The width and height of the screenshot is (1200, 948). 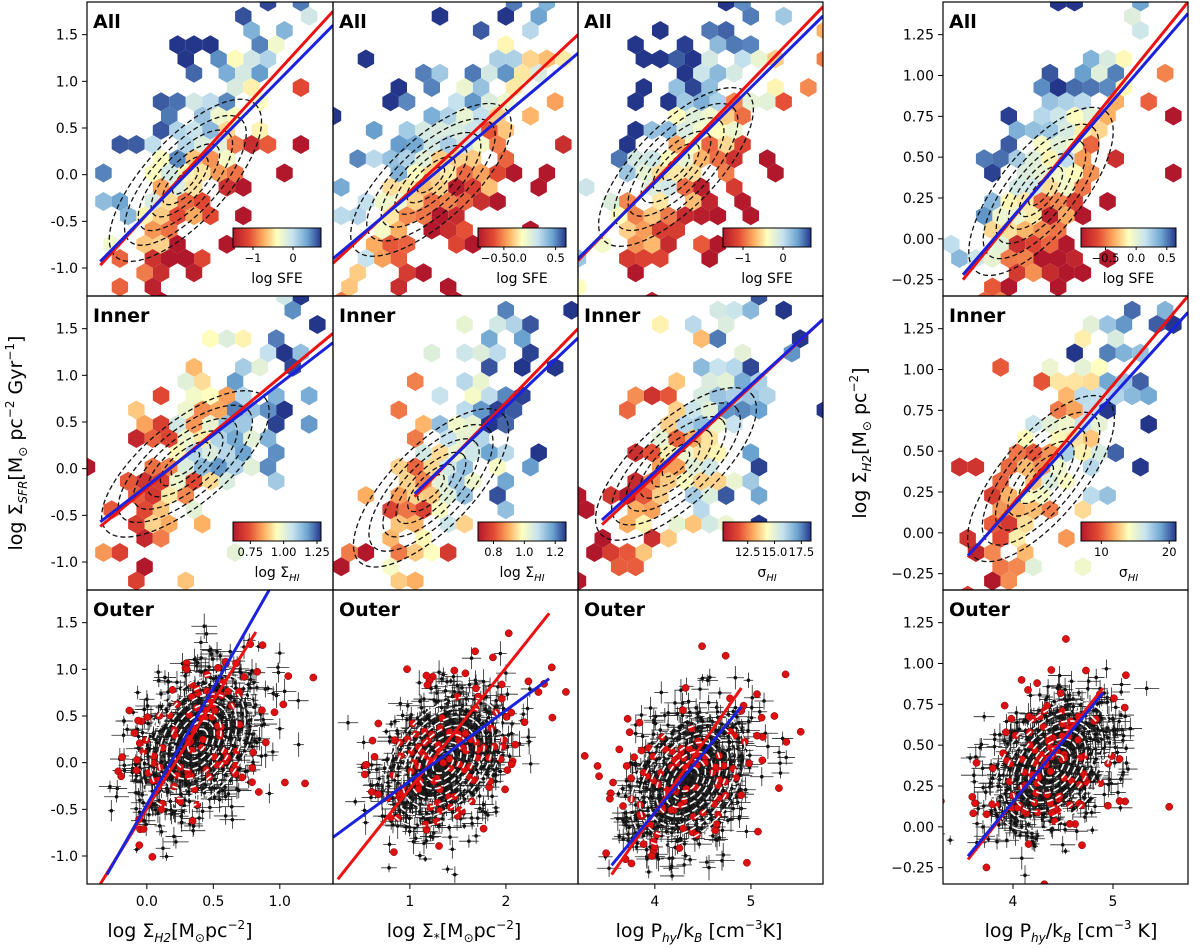 I want to click on colorbar-tick-label: 10, so click(x=1101, y=552).